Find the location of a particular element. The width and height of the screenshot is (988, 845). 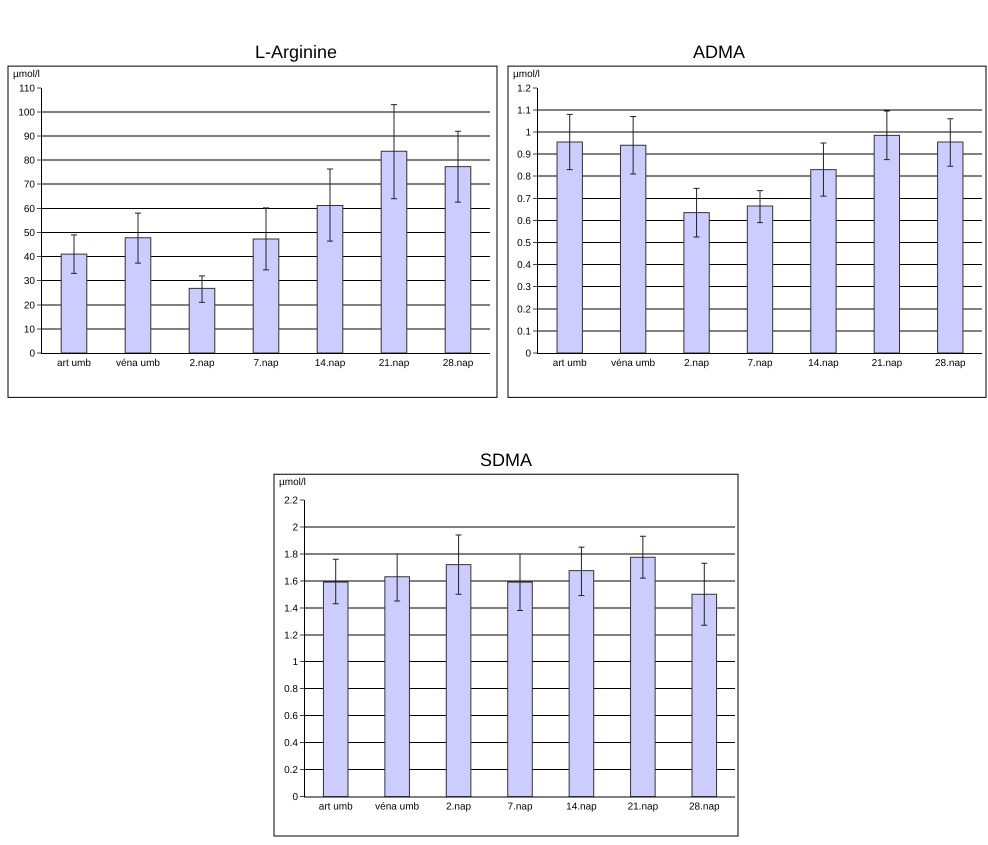

y-tick-label: 60 is located at coordinates (30, 209).